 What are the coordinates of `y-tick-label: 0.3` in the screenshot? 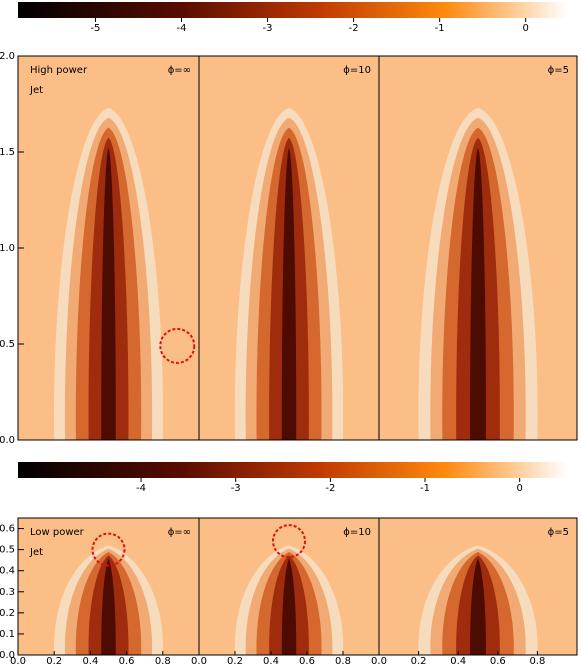 It's located at (7, 592).